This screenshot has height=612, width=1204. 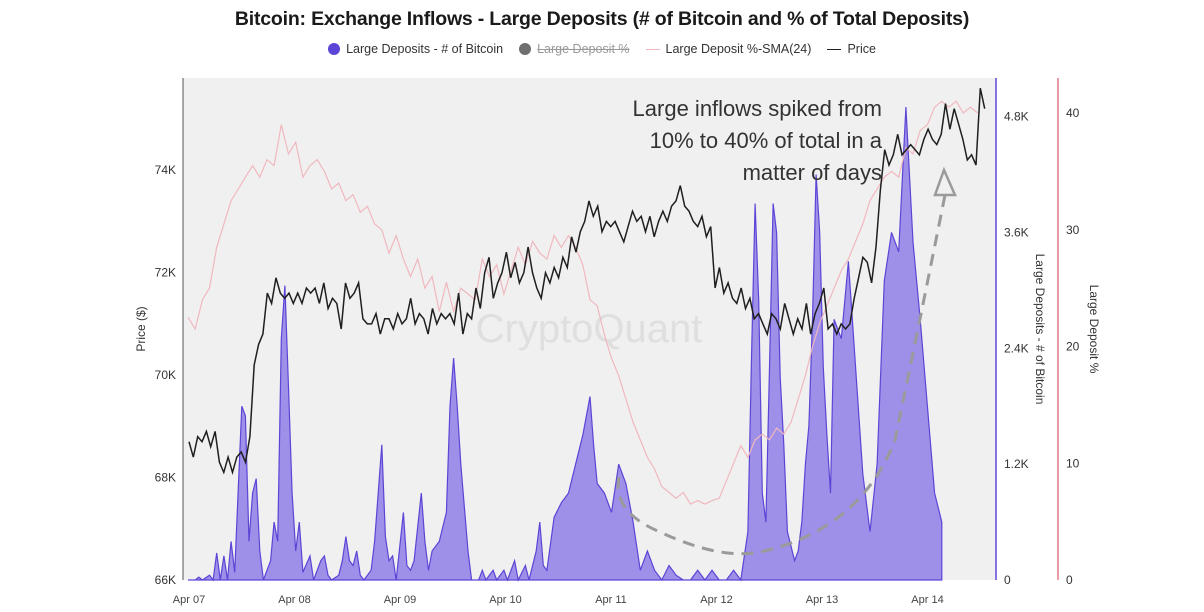 I want to click on price-tick-label: 66K, so click(x=165, y=580).